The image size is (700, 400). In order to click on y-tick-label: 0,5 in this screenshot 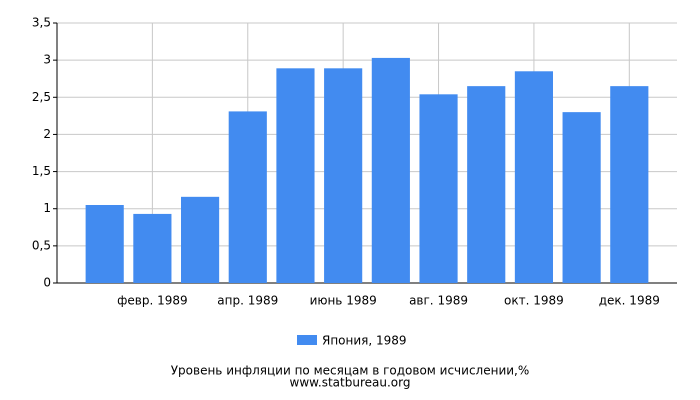, I will do `click(41, 245)`.